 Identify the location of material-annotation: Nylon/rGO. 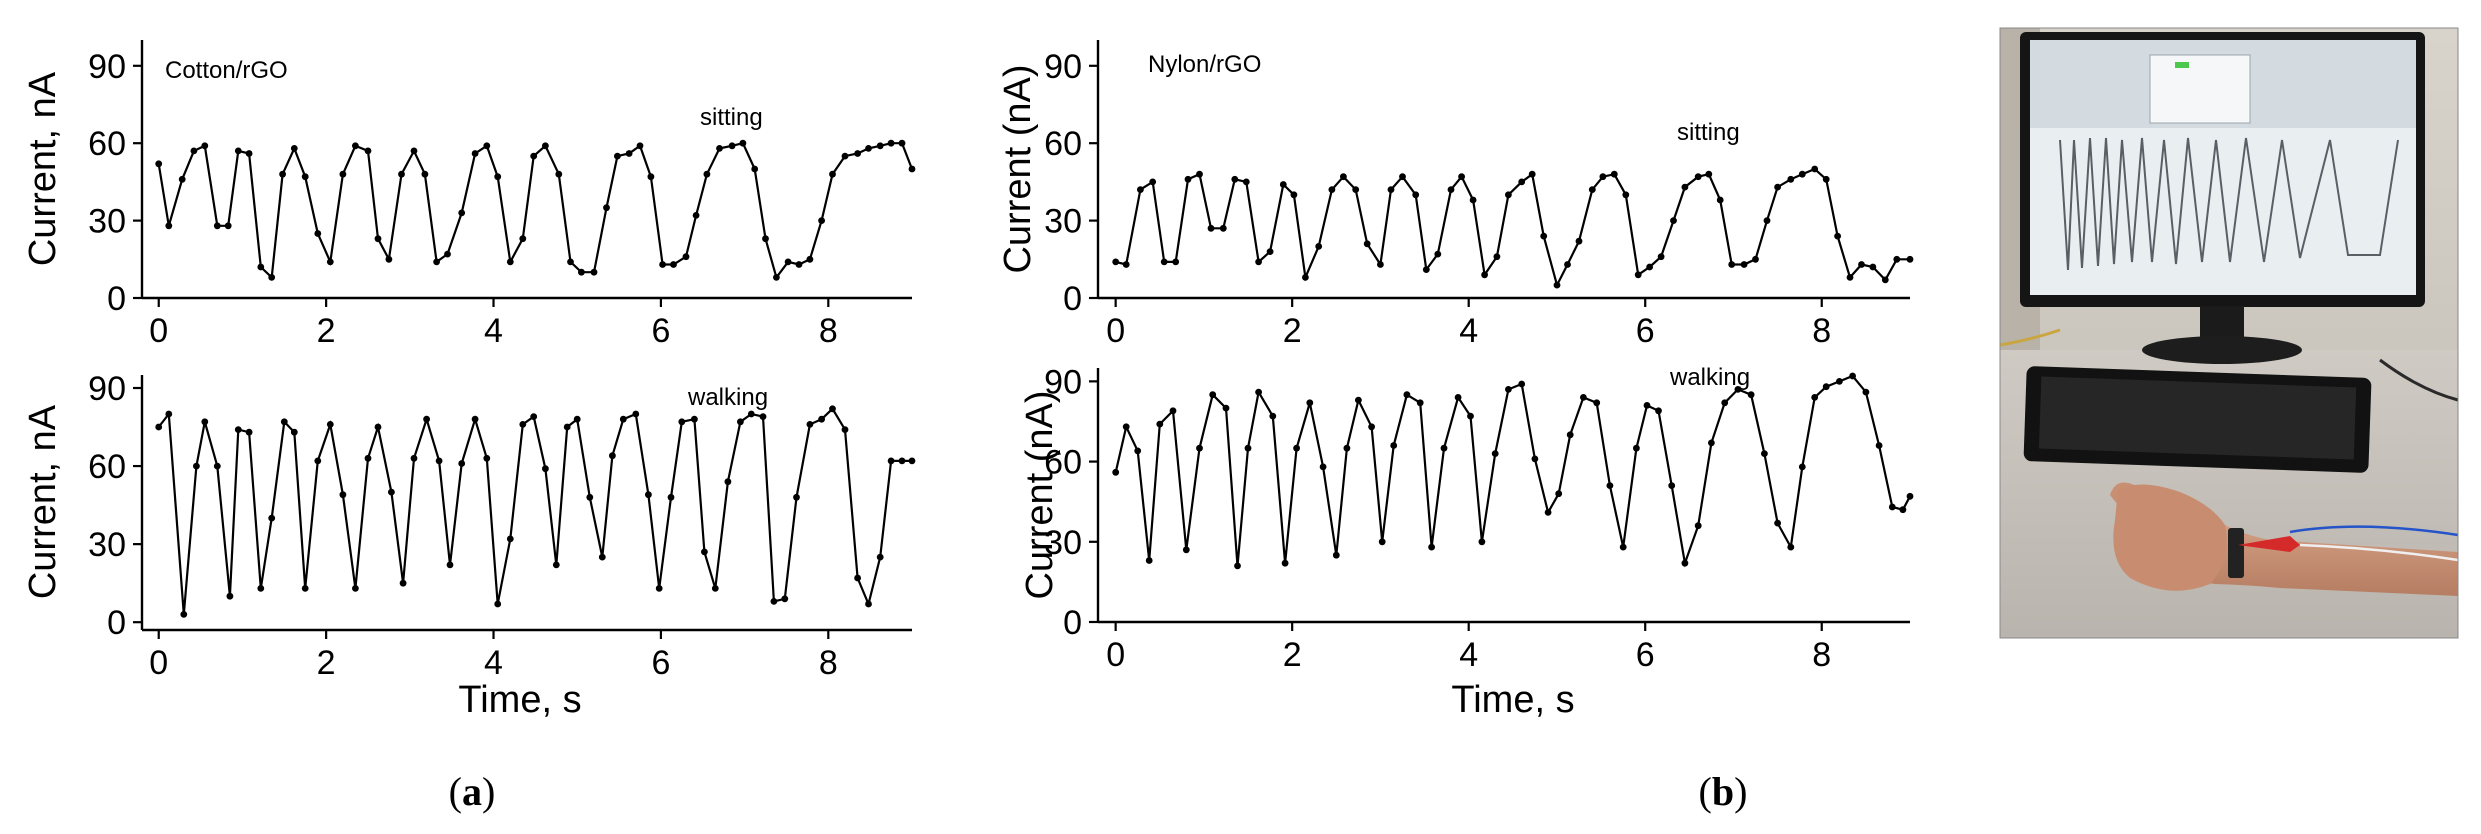
(1204, 64).